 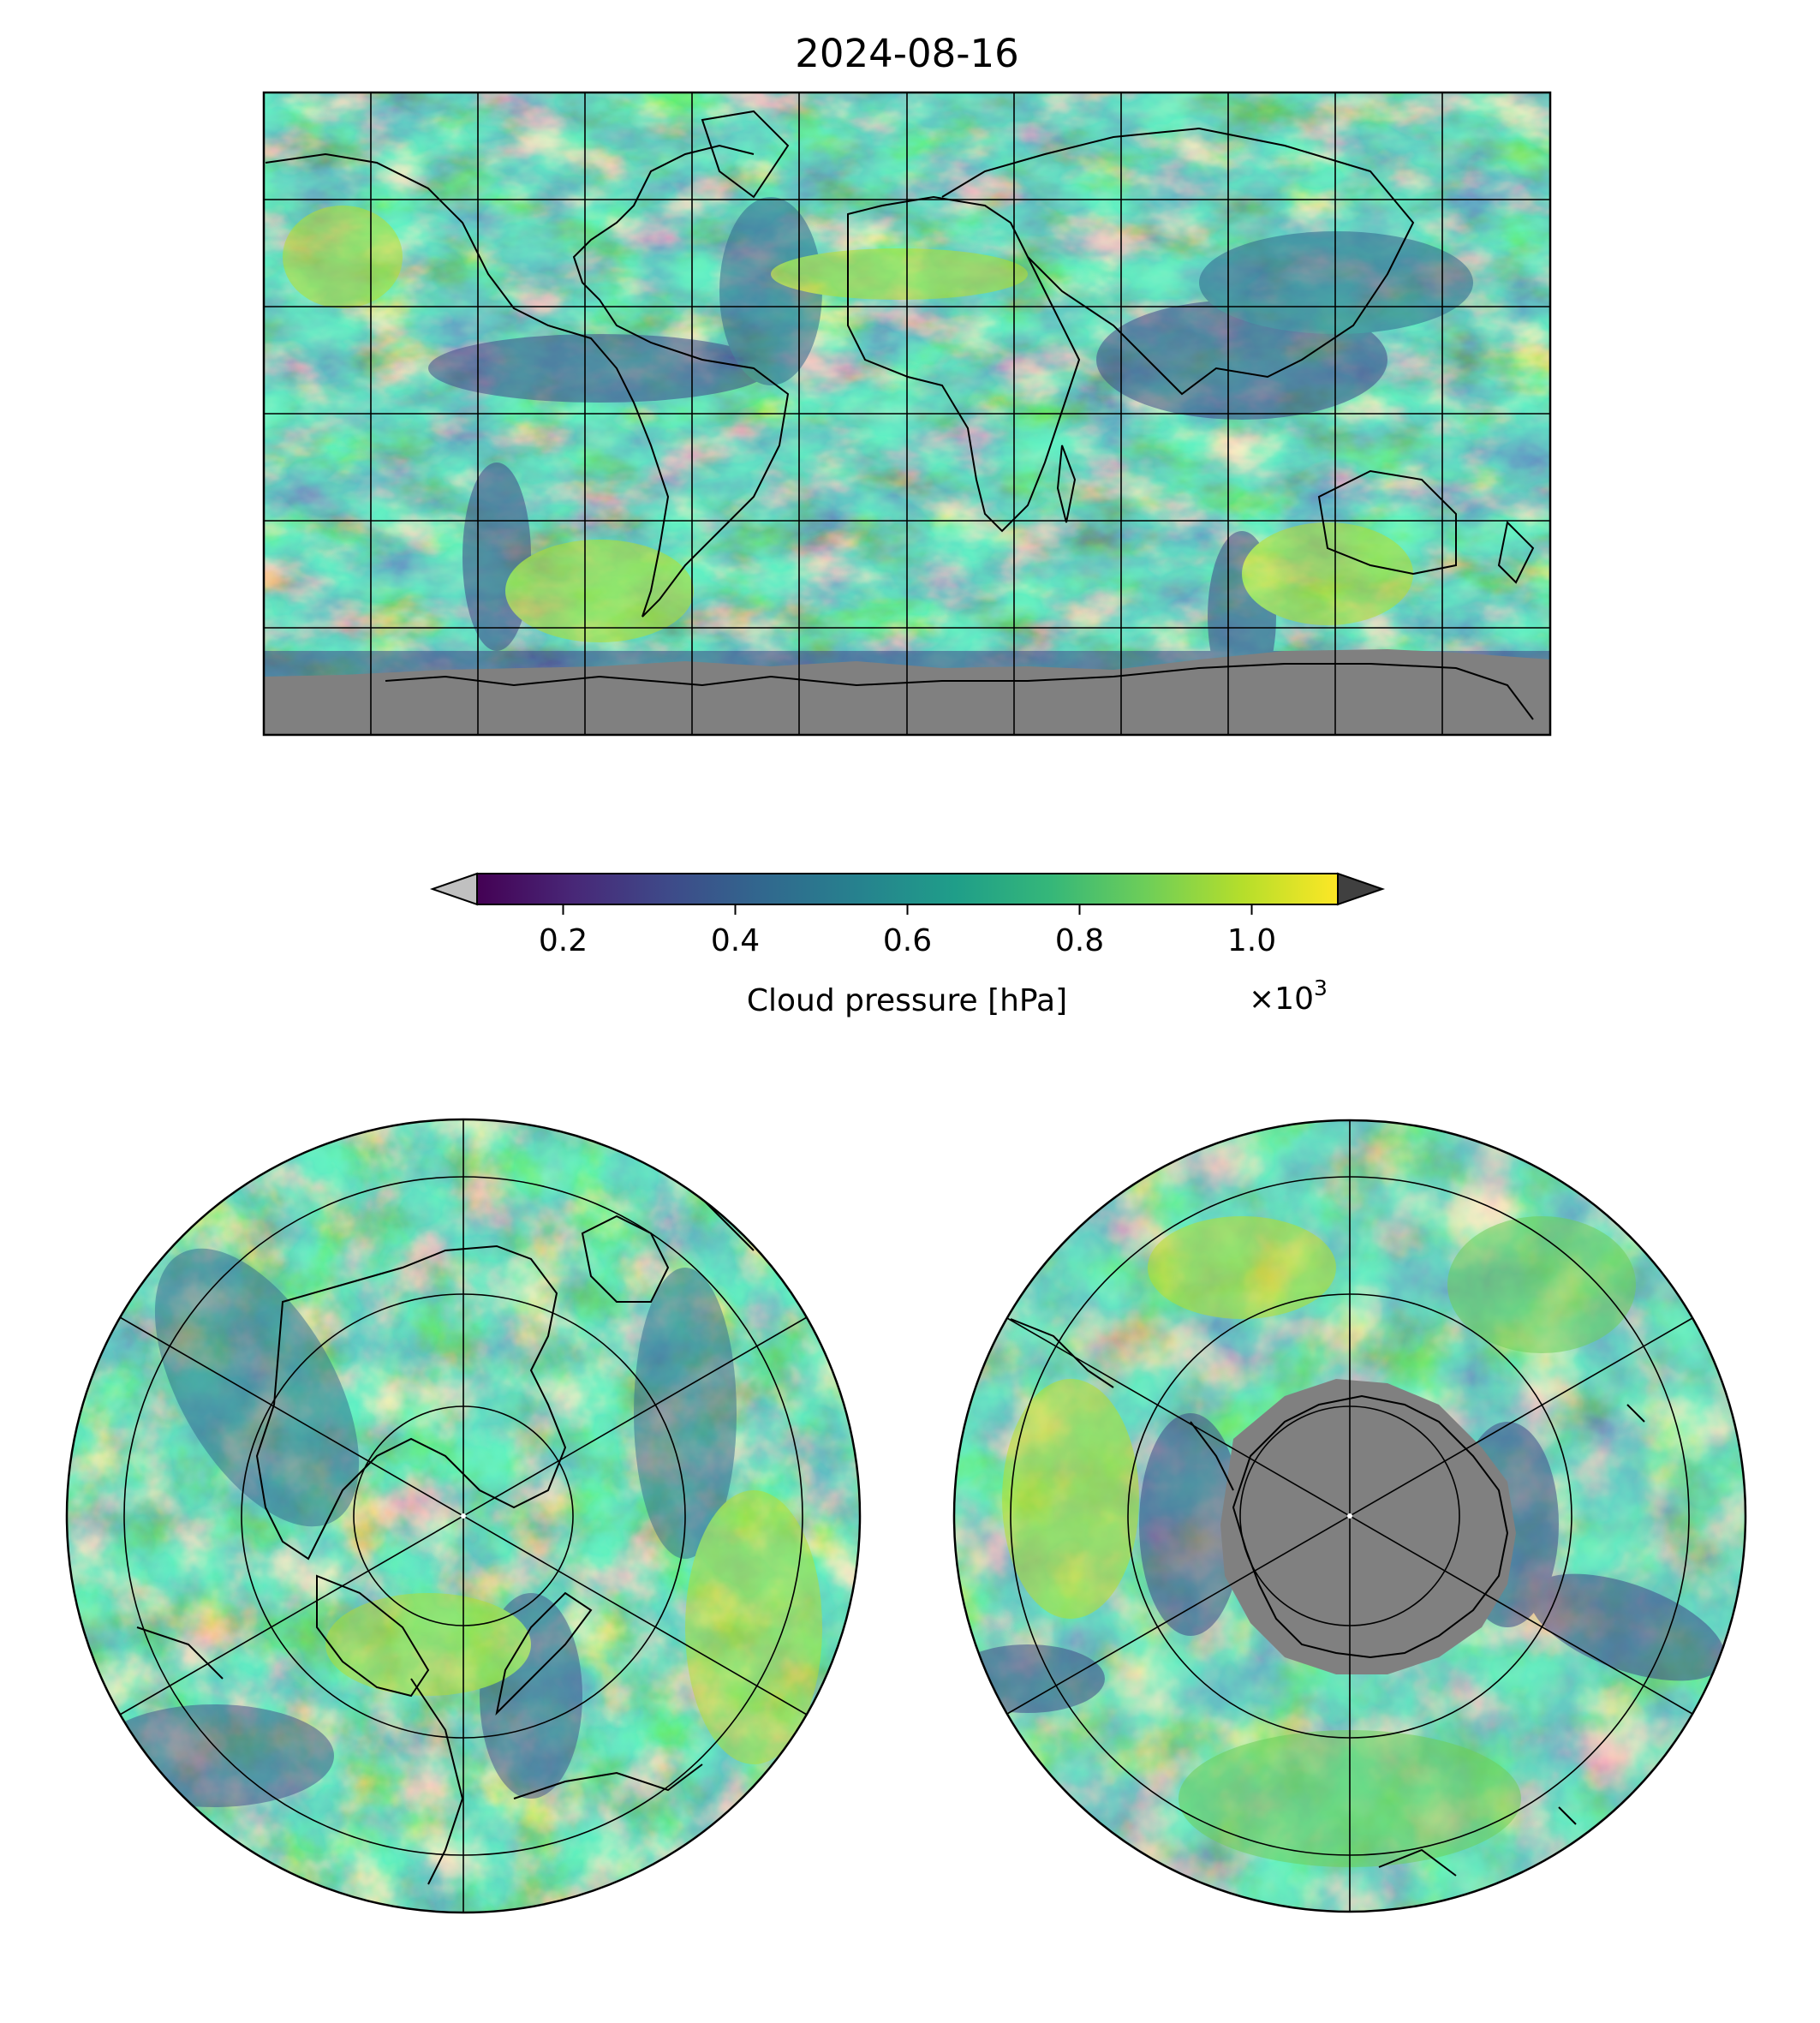 I want to click on colorbar-tick-label: 0.2, so click(x=563, y=940).